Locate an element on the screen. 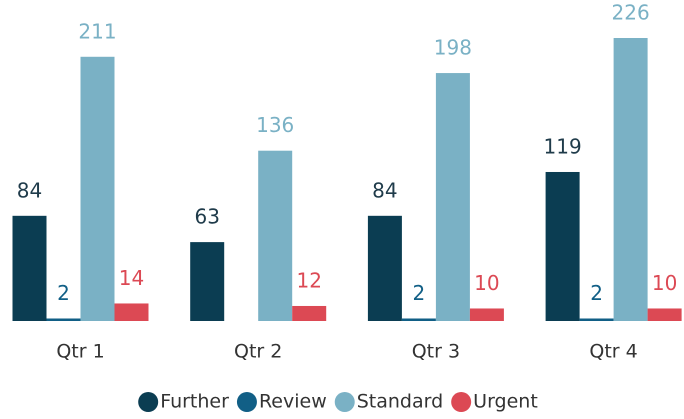  data-label: 12 is located at coordinates (308, 280).